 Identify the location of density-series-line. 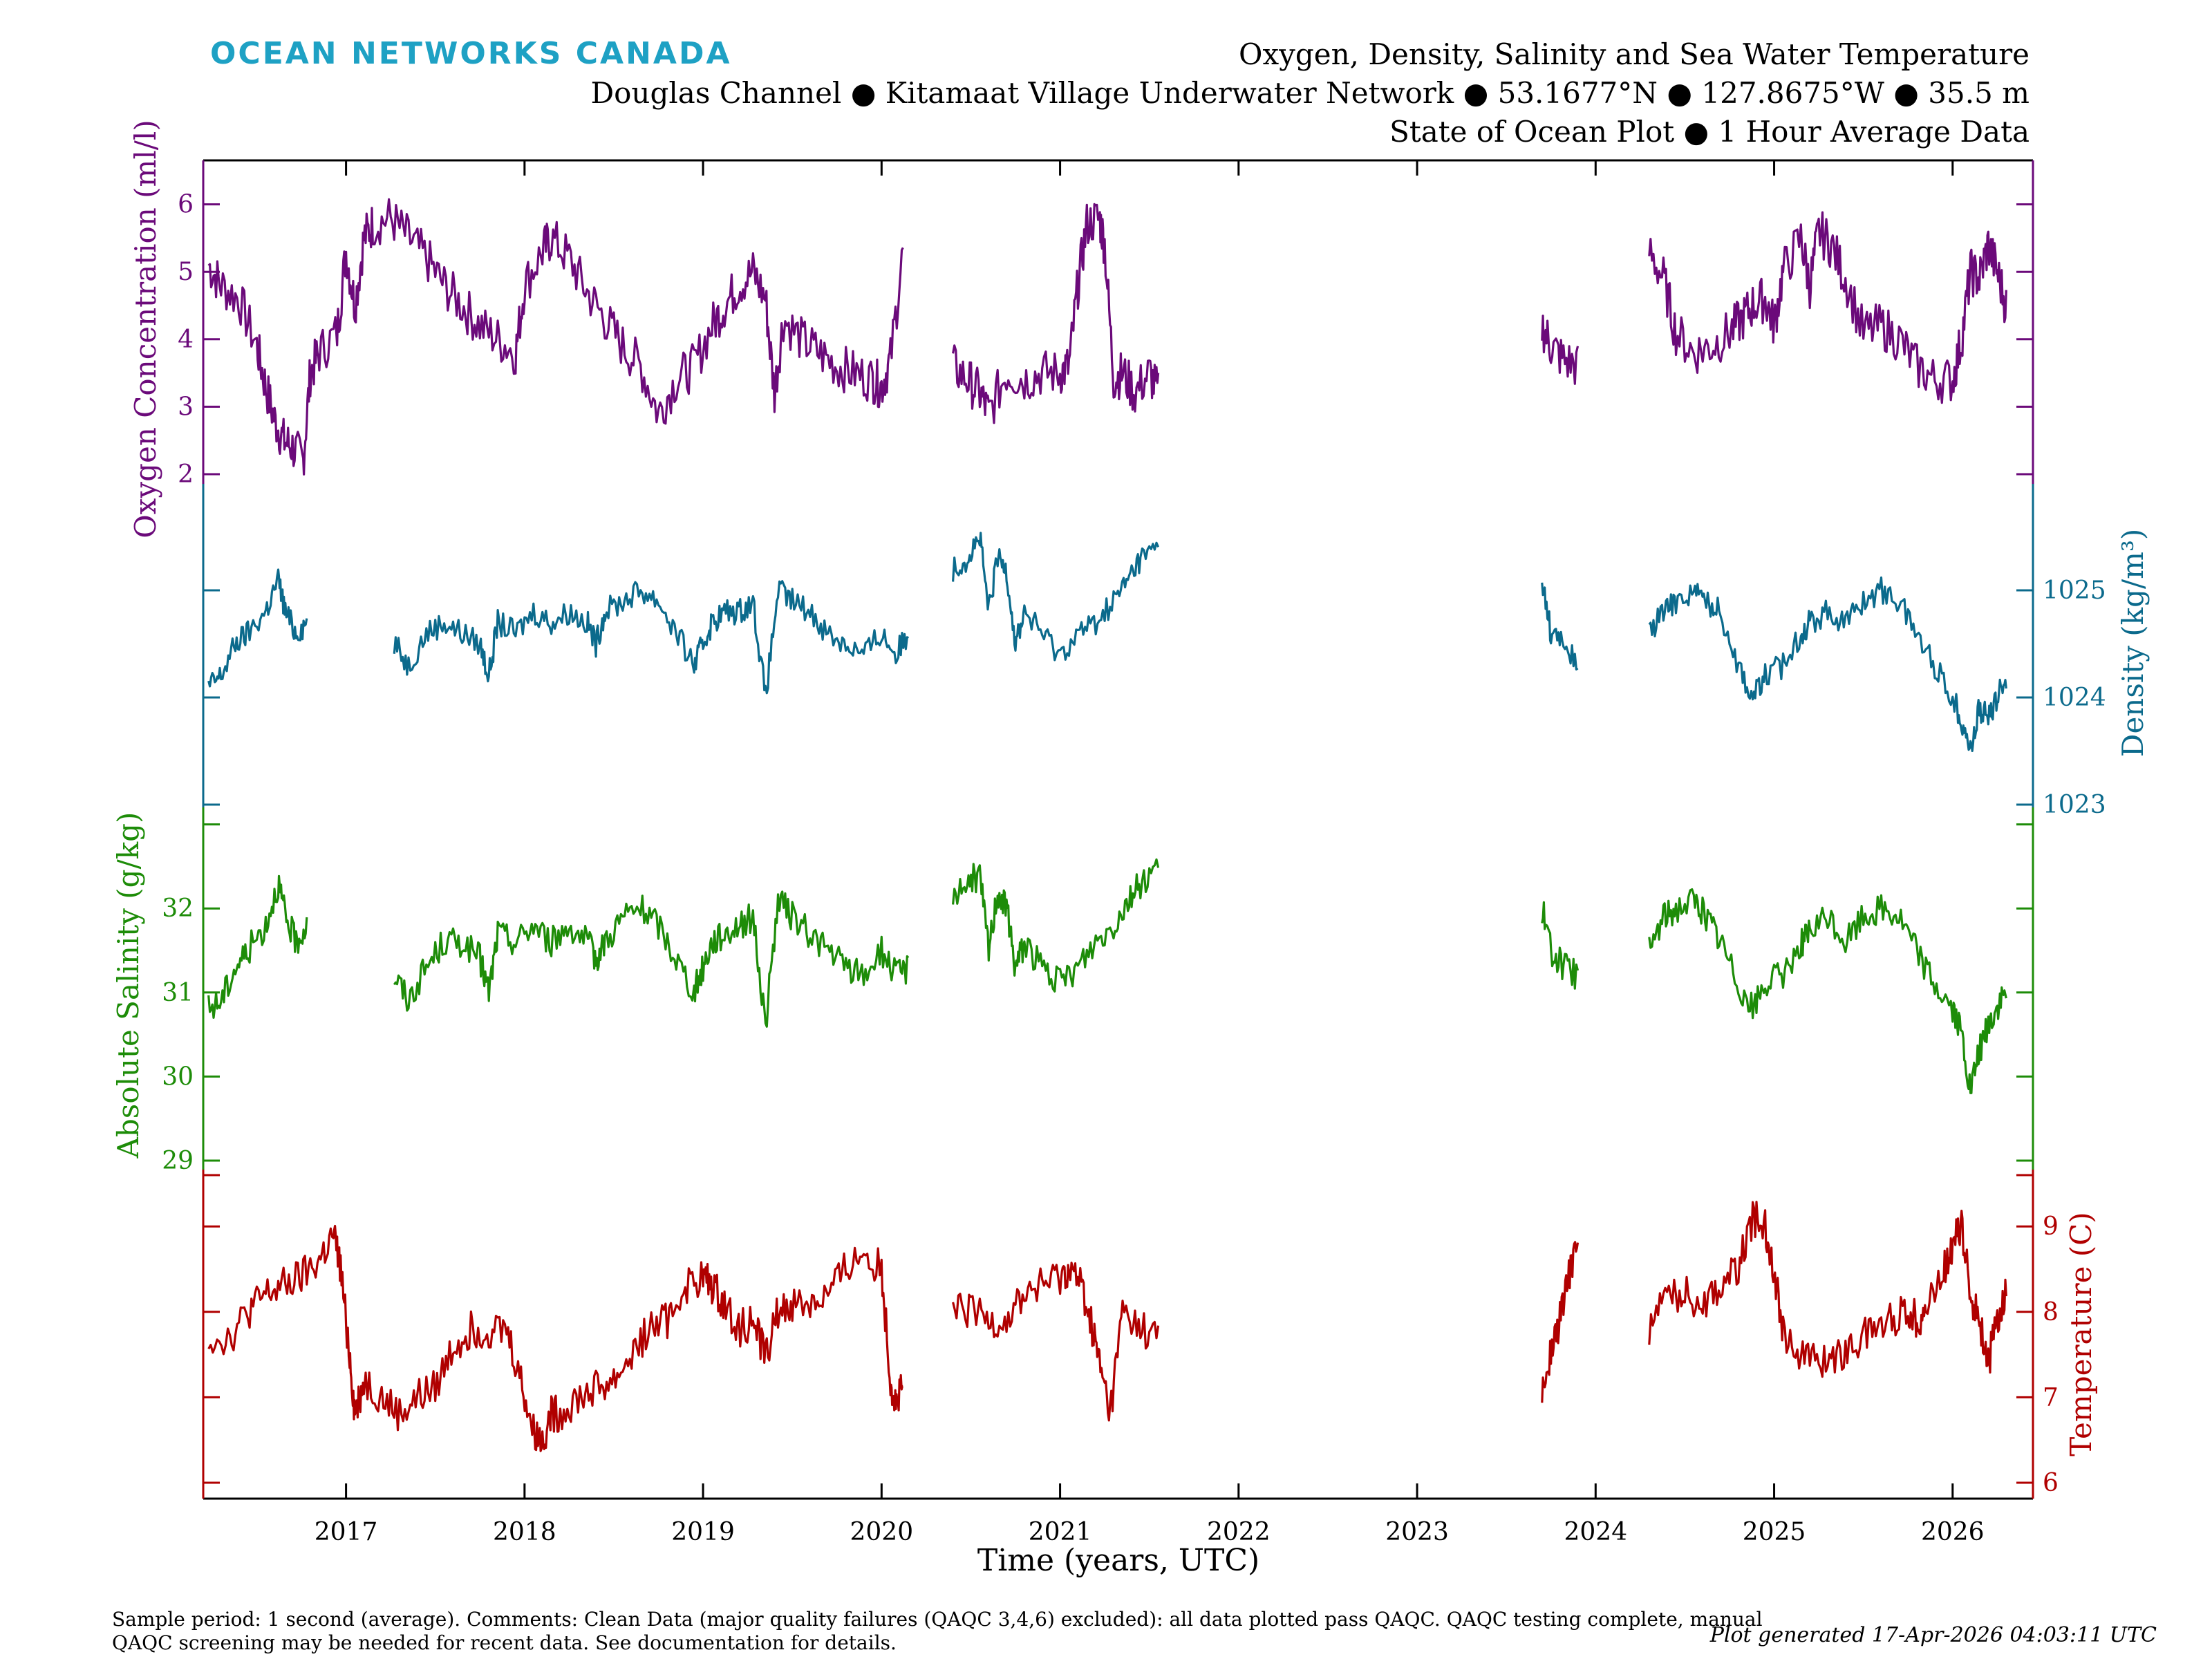
(1107, 642).